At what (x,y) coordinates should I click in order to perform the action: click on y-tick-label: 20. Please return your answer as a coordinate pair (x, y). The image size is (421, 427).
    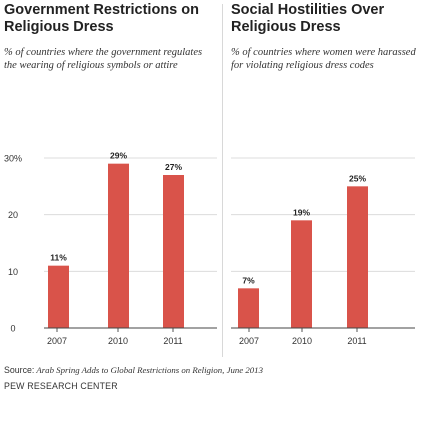
    Looking at the image, I should click on (13, 215).